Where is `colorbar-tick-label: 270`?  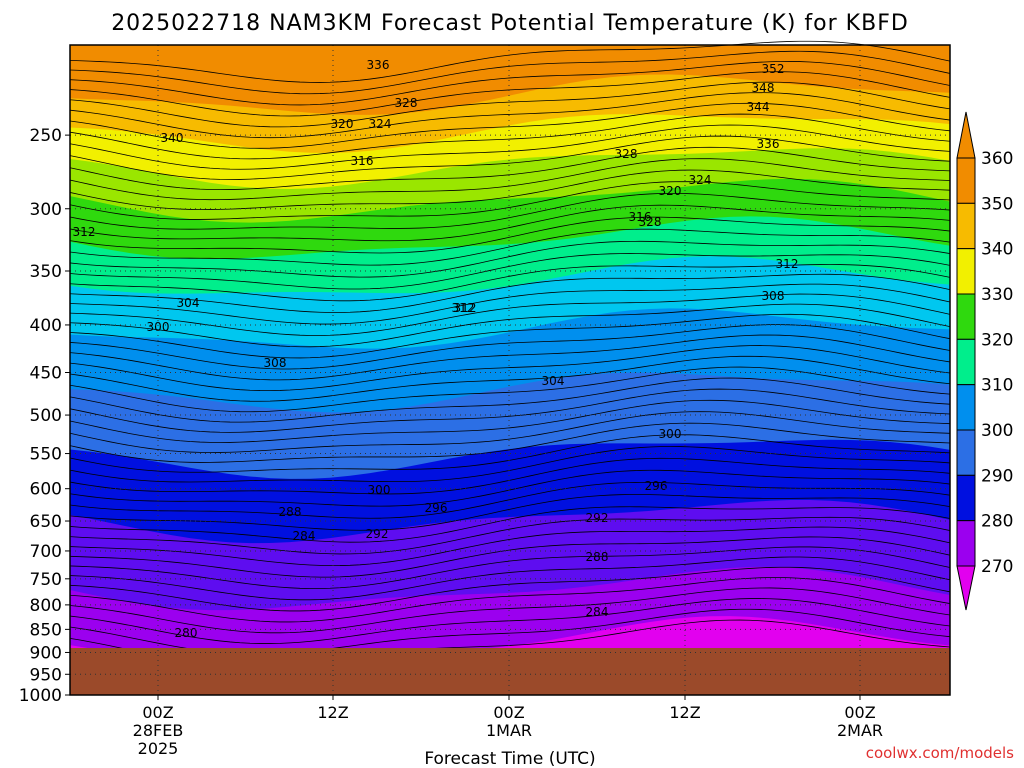
colorbar-tick-label: 270 is located at coordinates (997, 567).